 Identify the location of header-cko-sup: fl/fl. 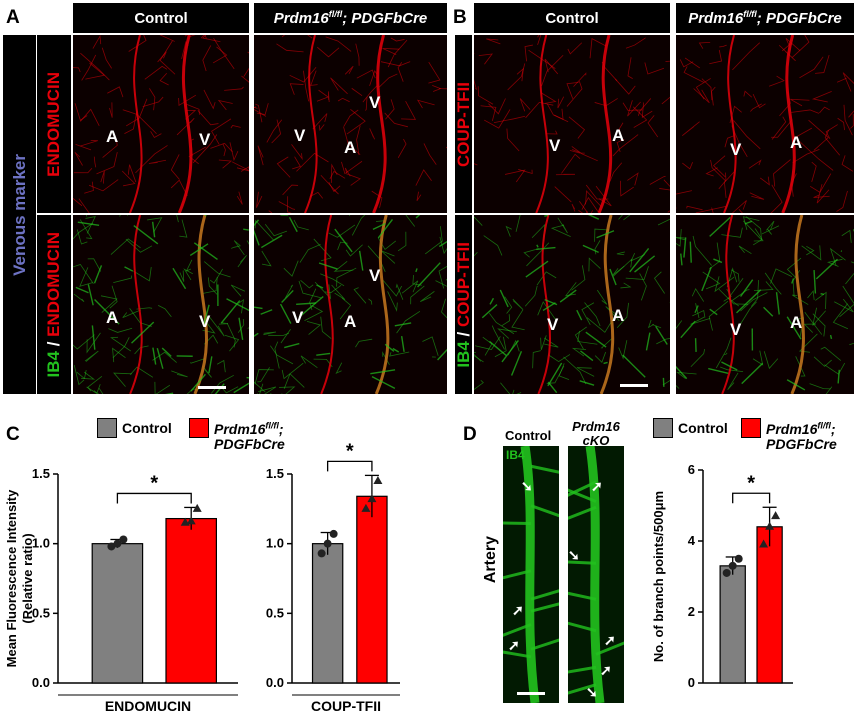
(335, 14).